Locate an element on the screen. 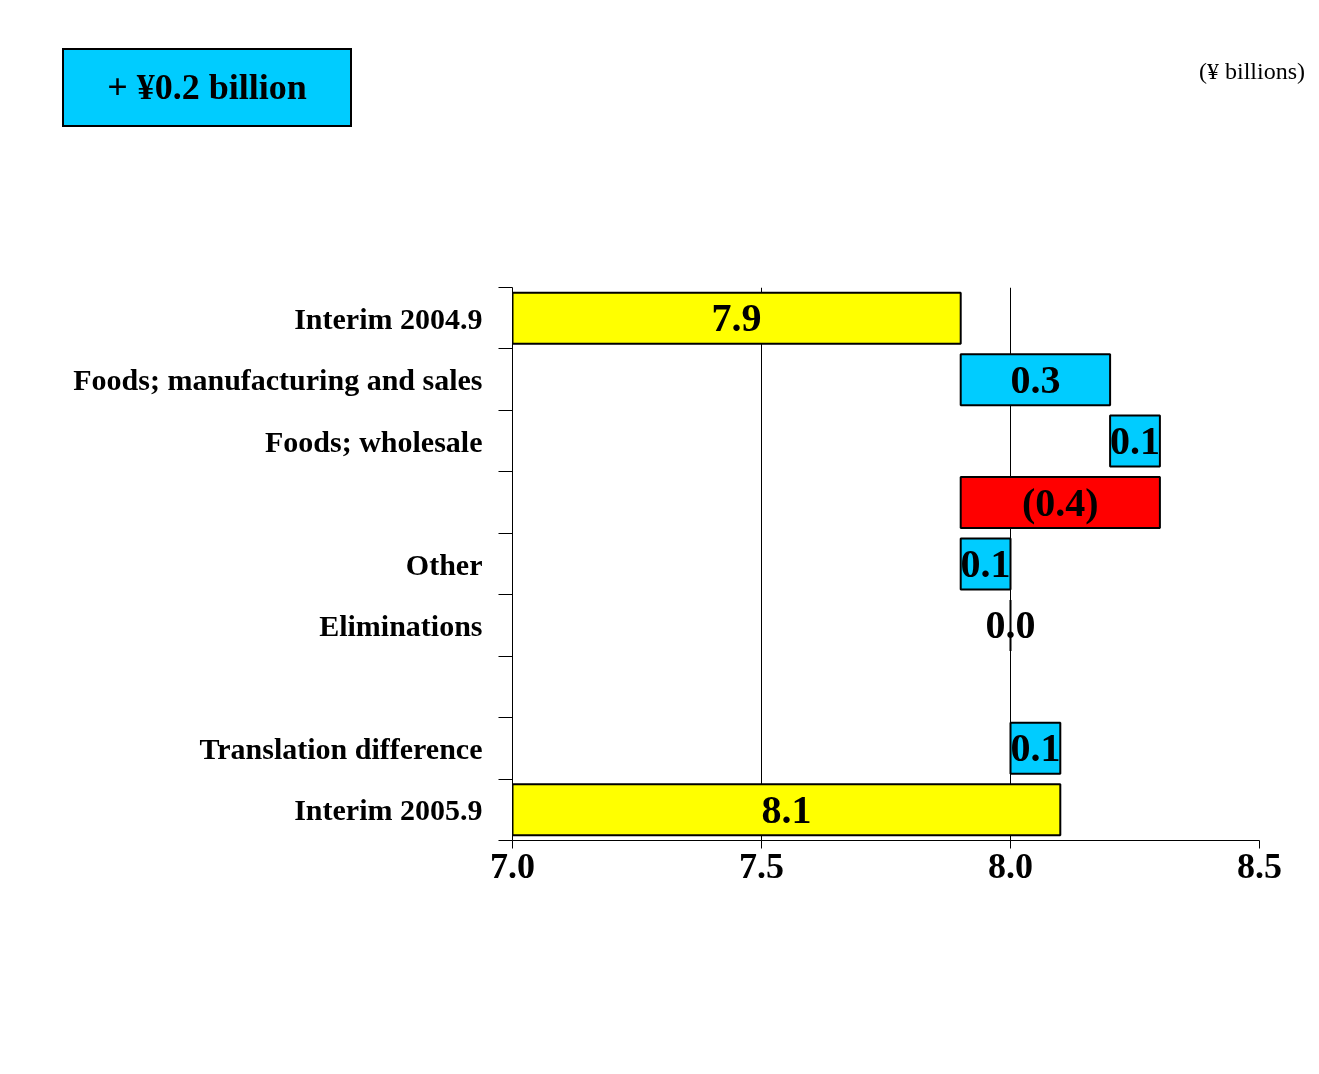  x-tick-label: 8.0 is located at coordinates (1010, 865).